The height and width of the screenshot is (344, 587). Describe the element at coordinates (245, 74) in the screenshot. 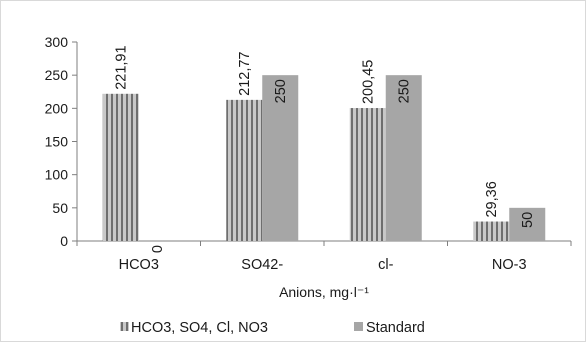

I see `data-label-series-1: 212,77` at that location.